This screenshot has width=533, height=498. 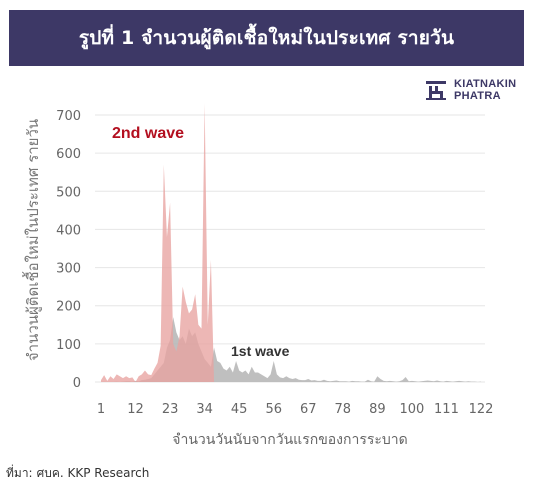 I want to click on x-tick-label: 78, so click(x=343, y=409).